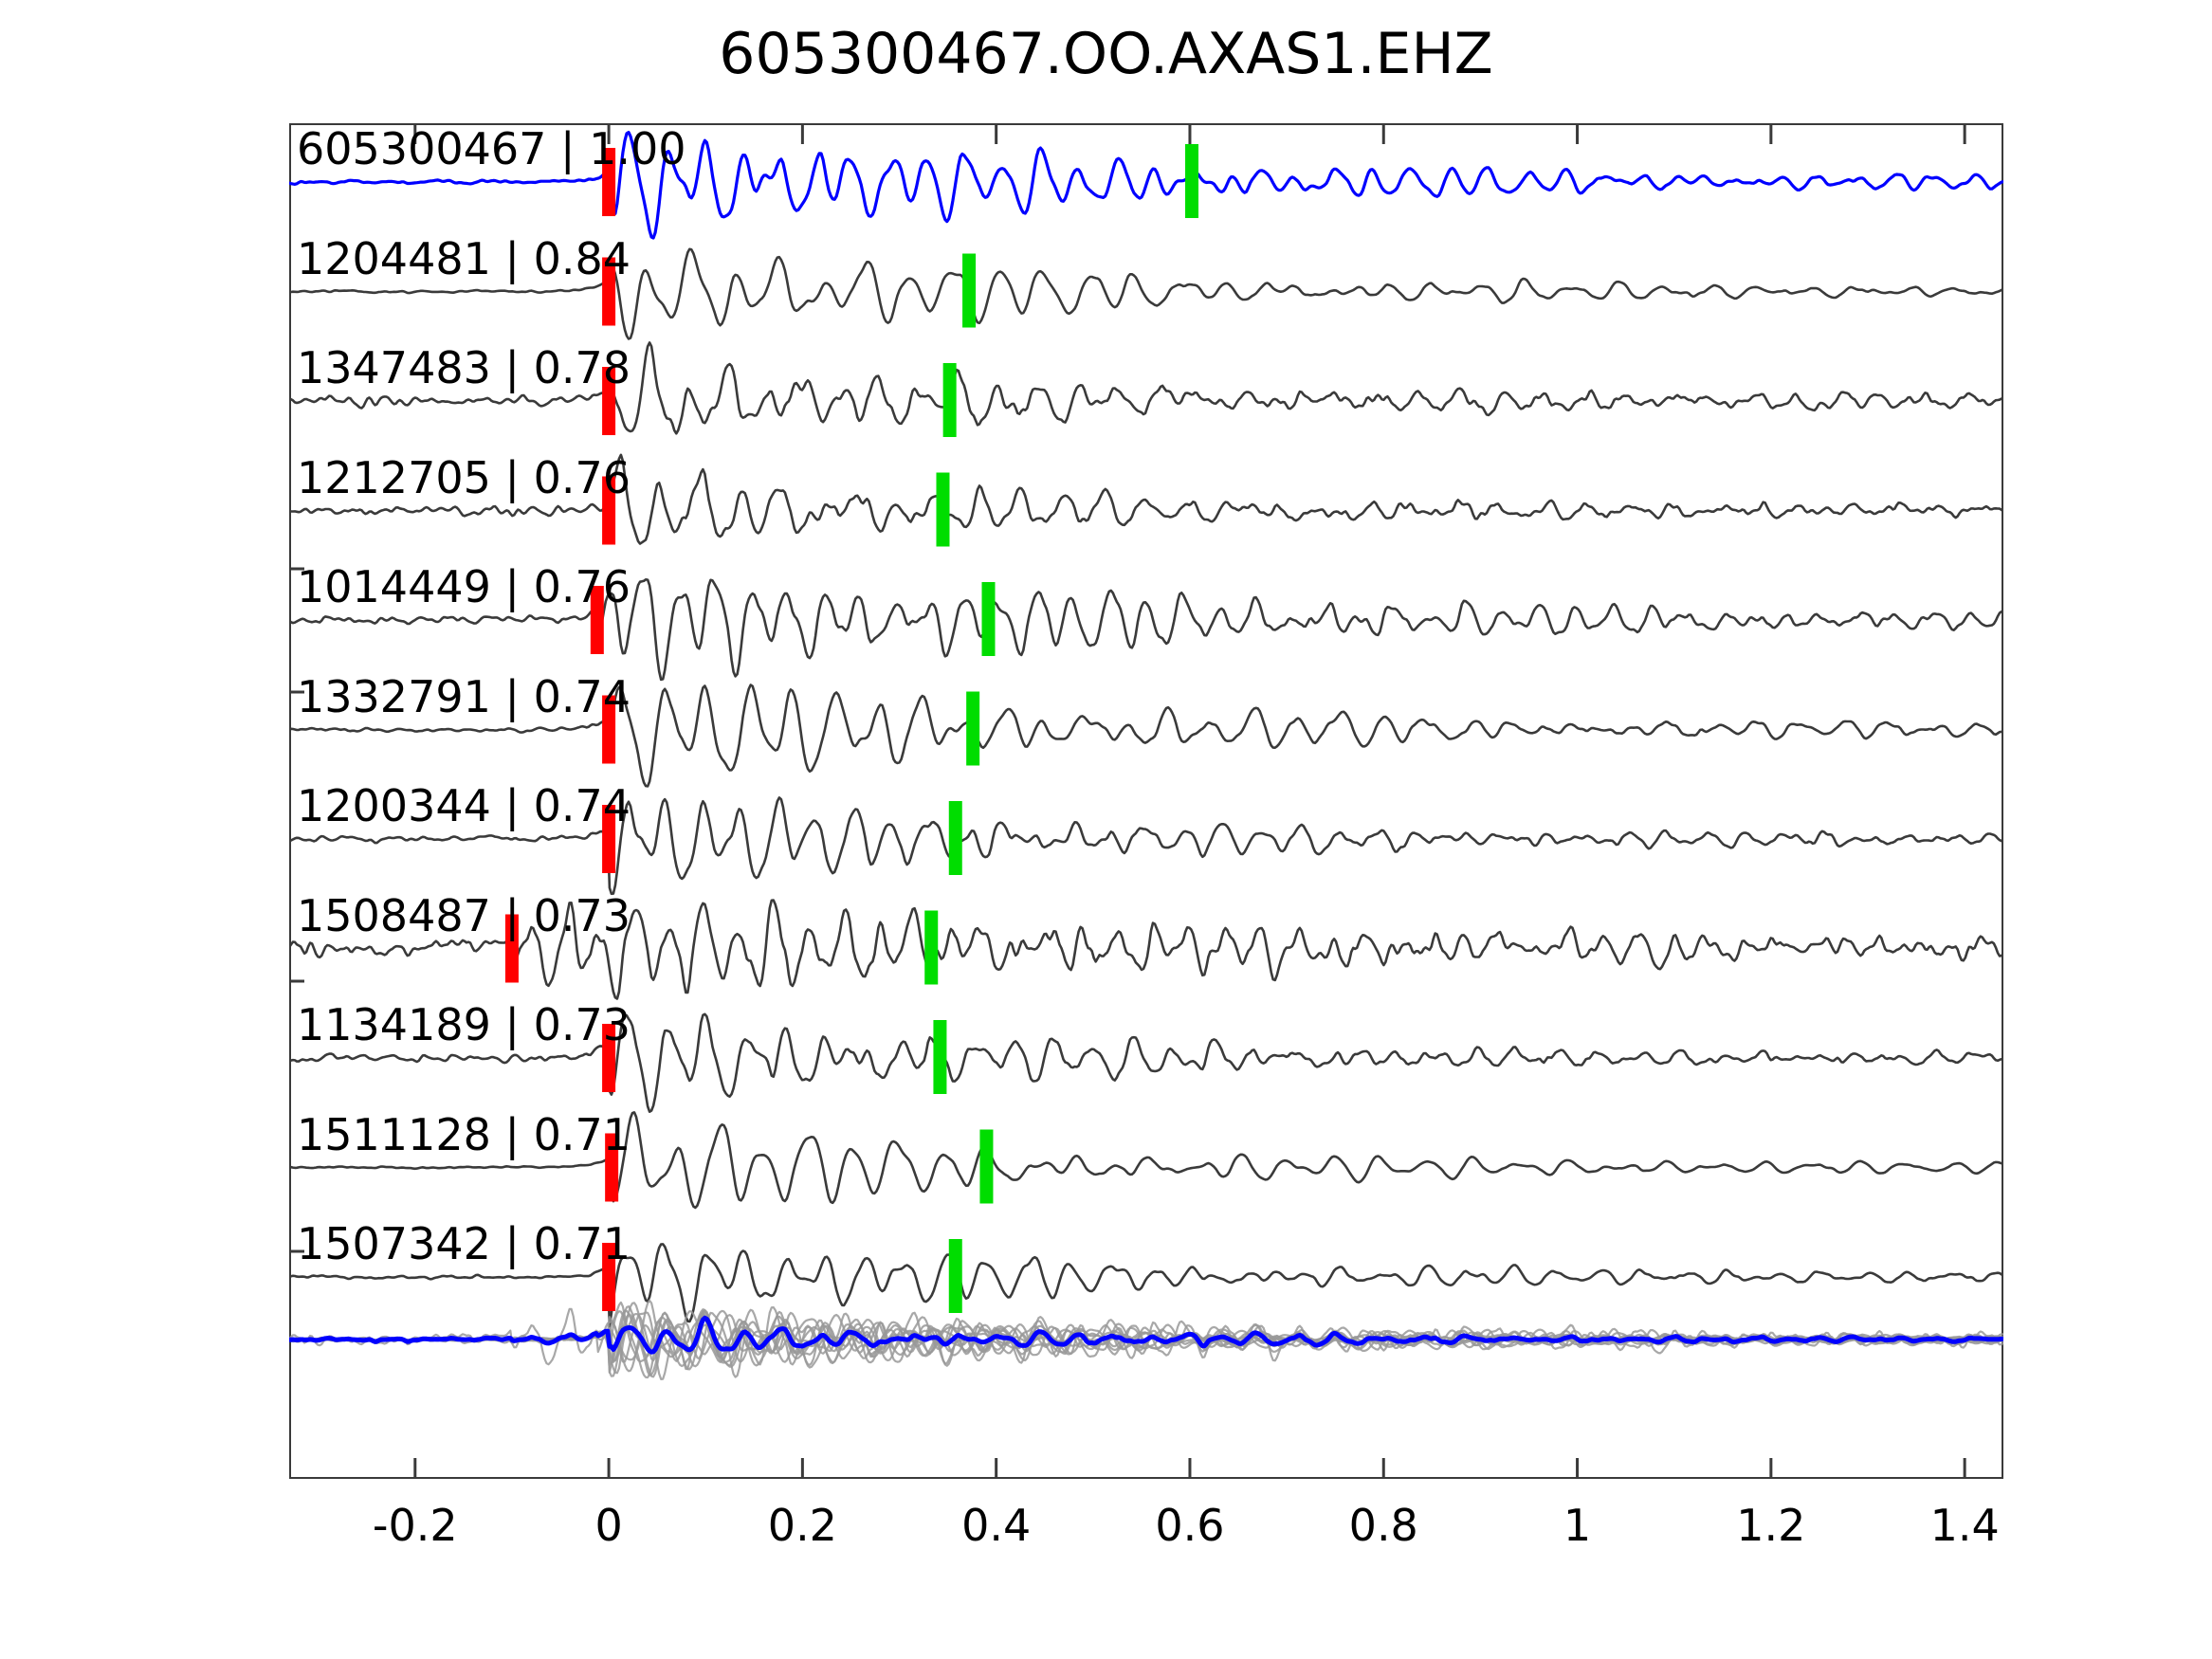 The width and height of the screenshot is (2212, 1659). Describe the element at coordinates (464, 367) in the screenshot. I see `trace-label-1347483: 1347483 | 0.78` at that location.